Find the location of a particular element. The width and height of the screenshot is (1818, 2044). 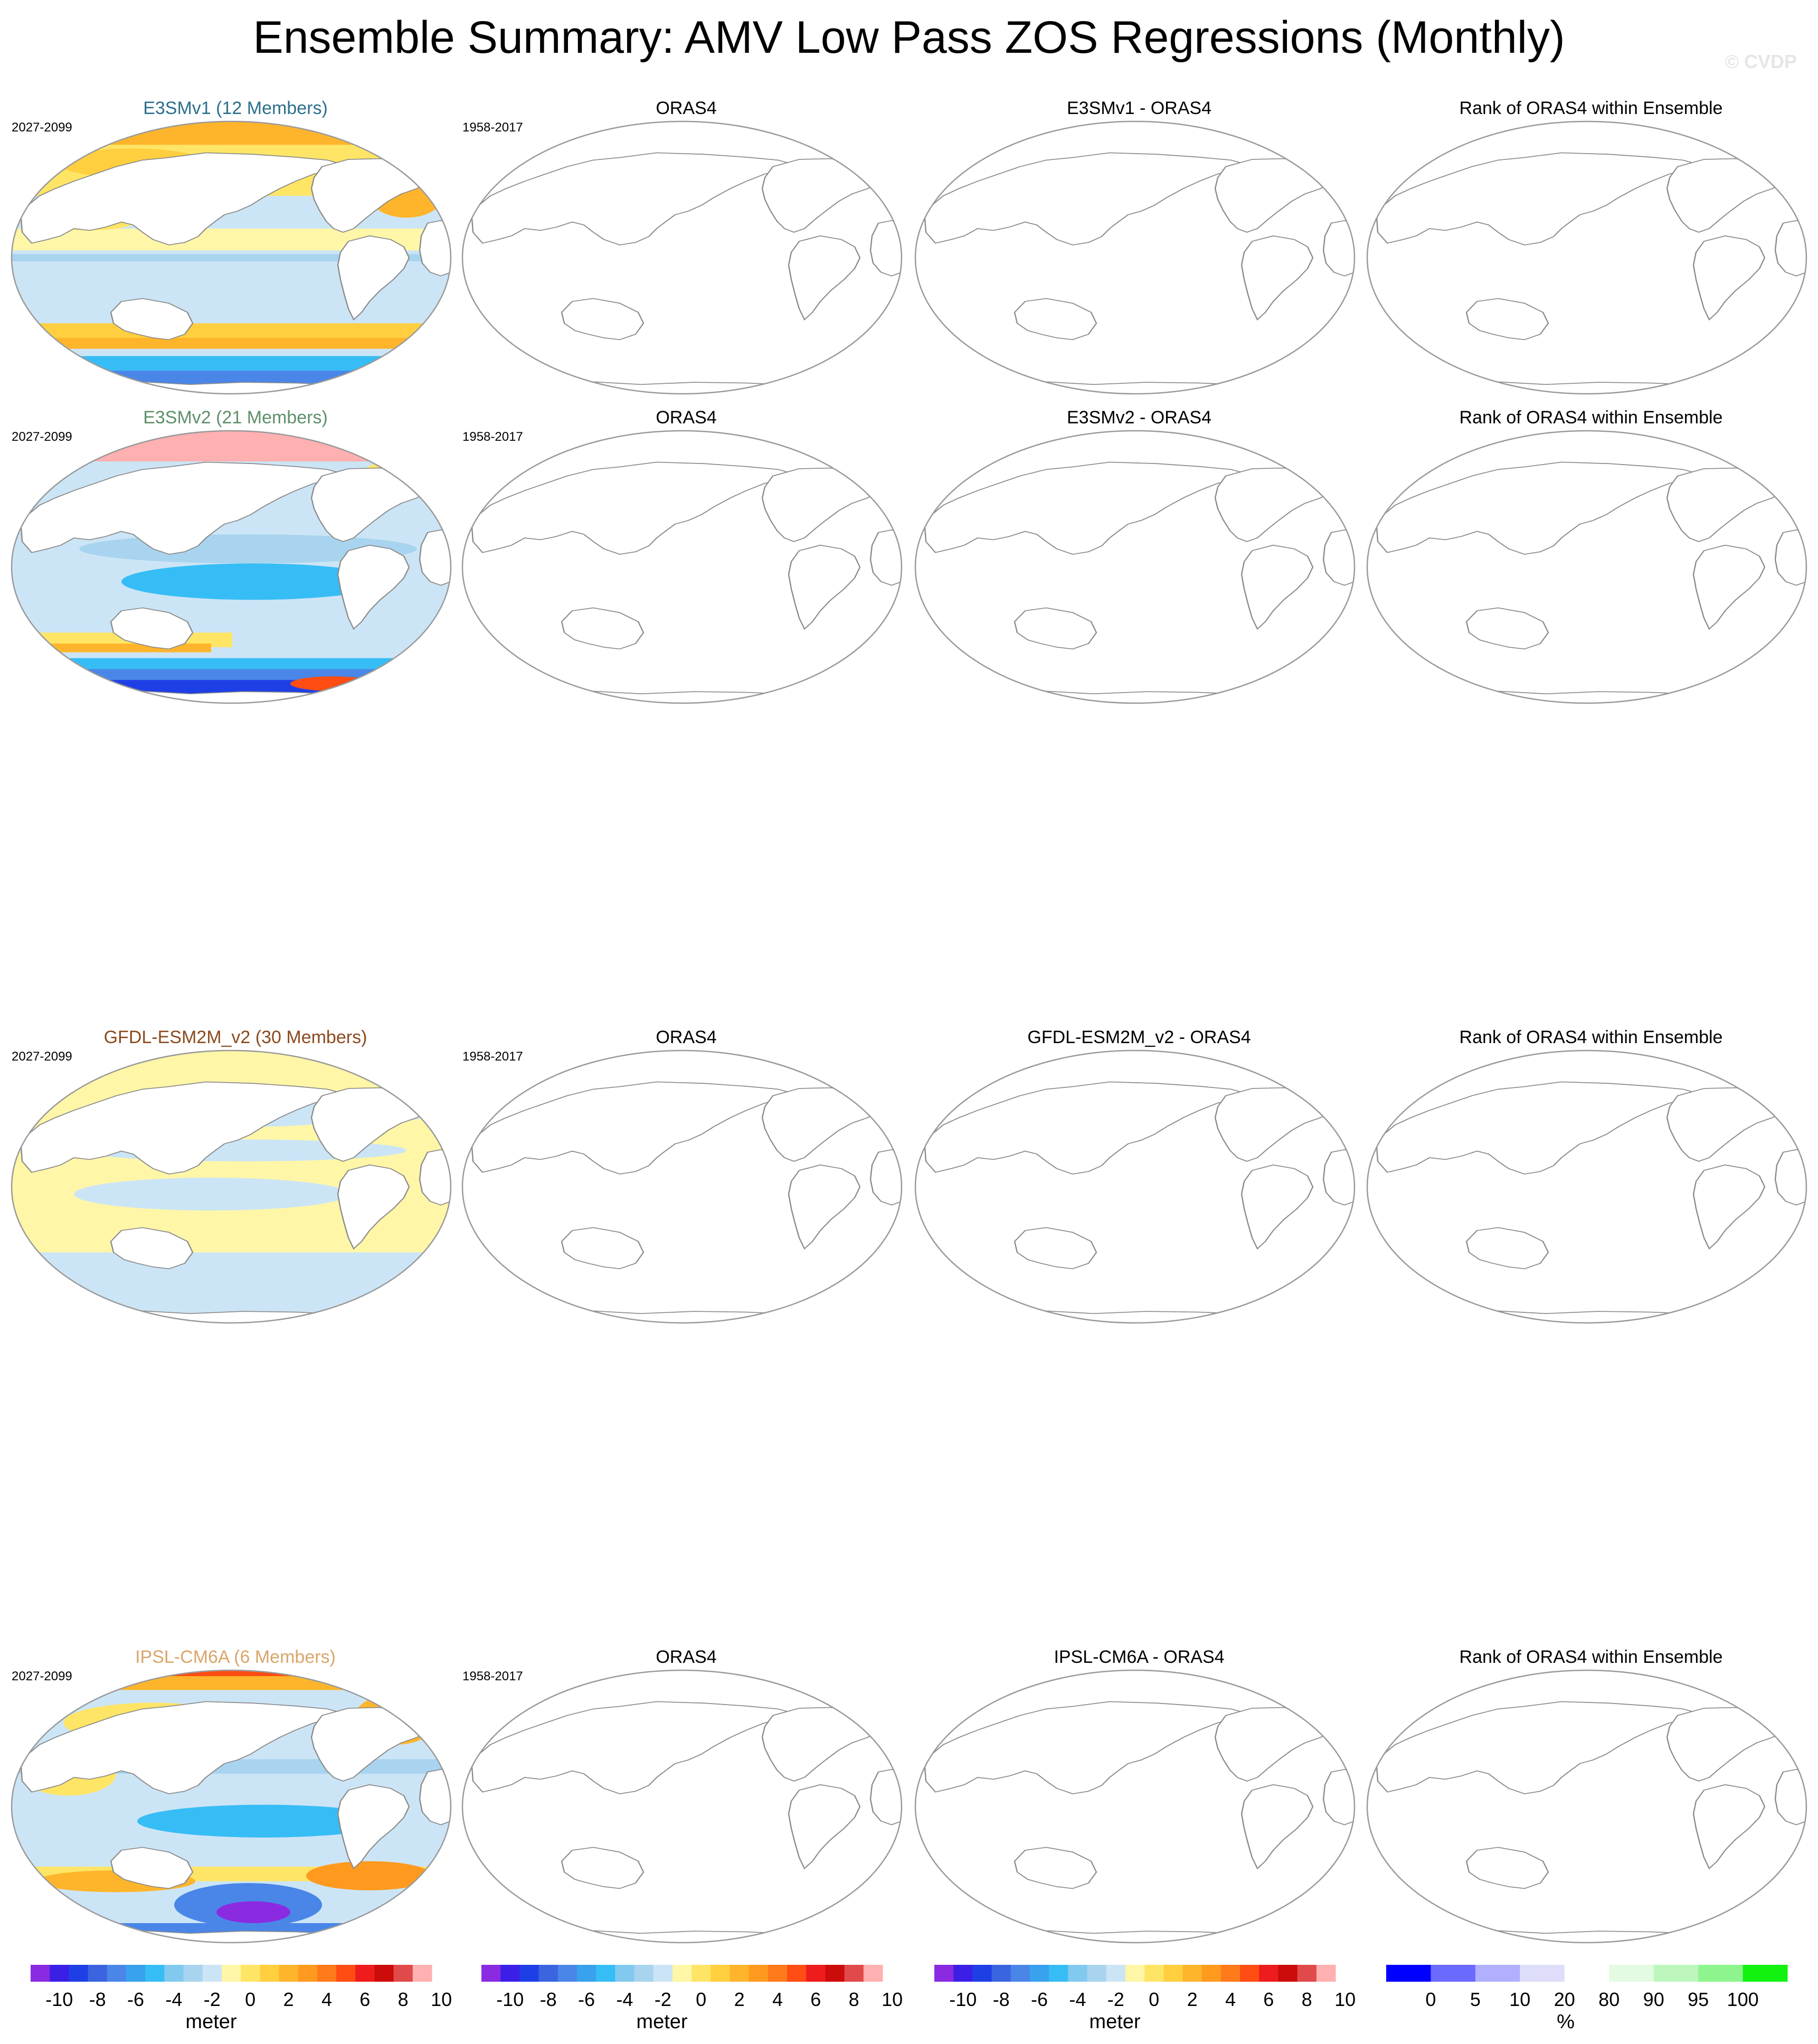

colorbar-tick-label: 90 is located at coordinates (1653, 1999).